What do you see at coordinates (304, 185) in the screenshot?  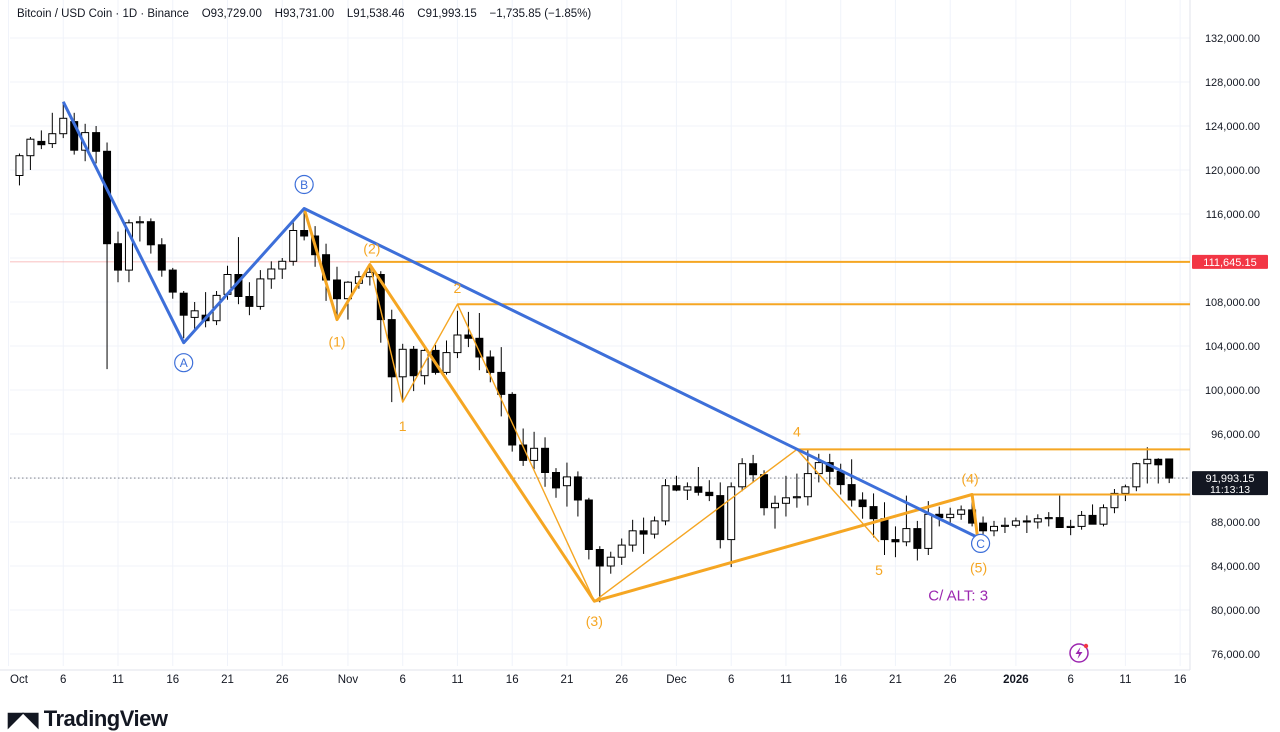 I see `wave-label-b: B` at bounding box center [304, 185].